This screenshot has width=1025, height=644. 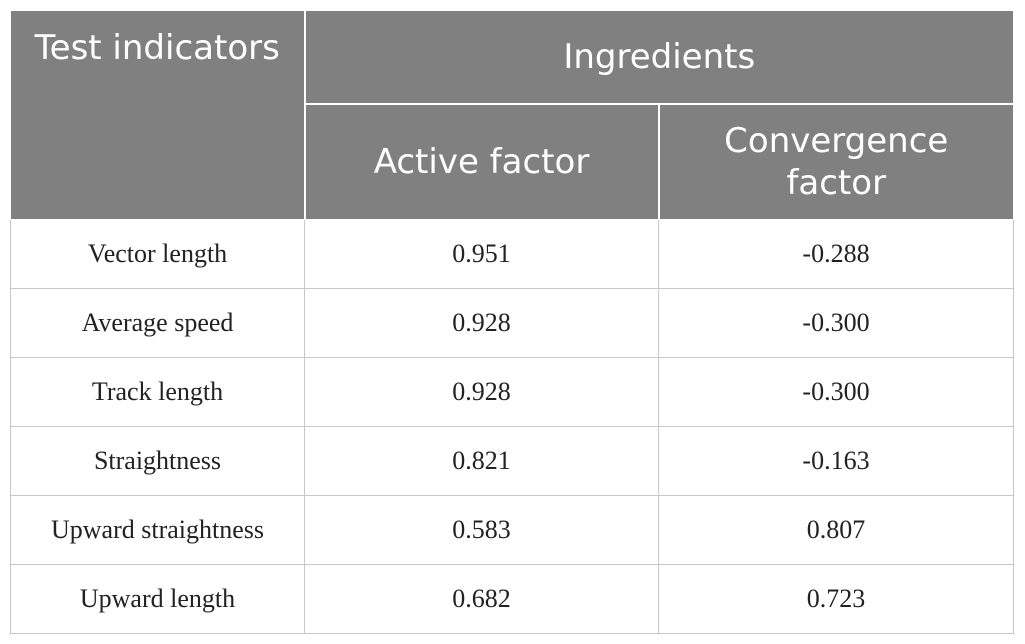 What do you see at coordinates (157, 323) in the screenshot?
I see `cell-indicator: Average speed` at bounding box center [157, 323].